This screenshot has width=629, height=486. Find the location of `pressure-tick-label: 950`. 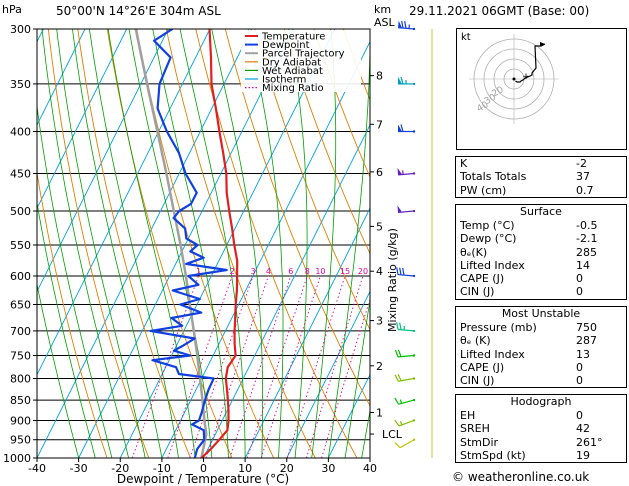

pressure-tick-label: 950 is located at coordinates (20, 440).